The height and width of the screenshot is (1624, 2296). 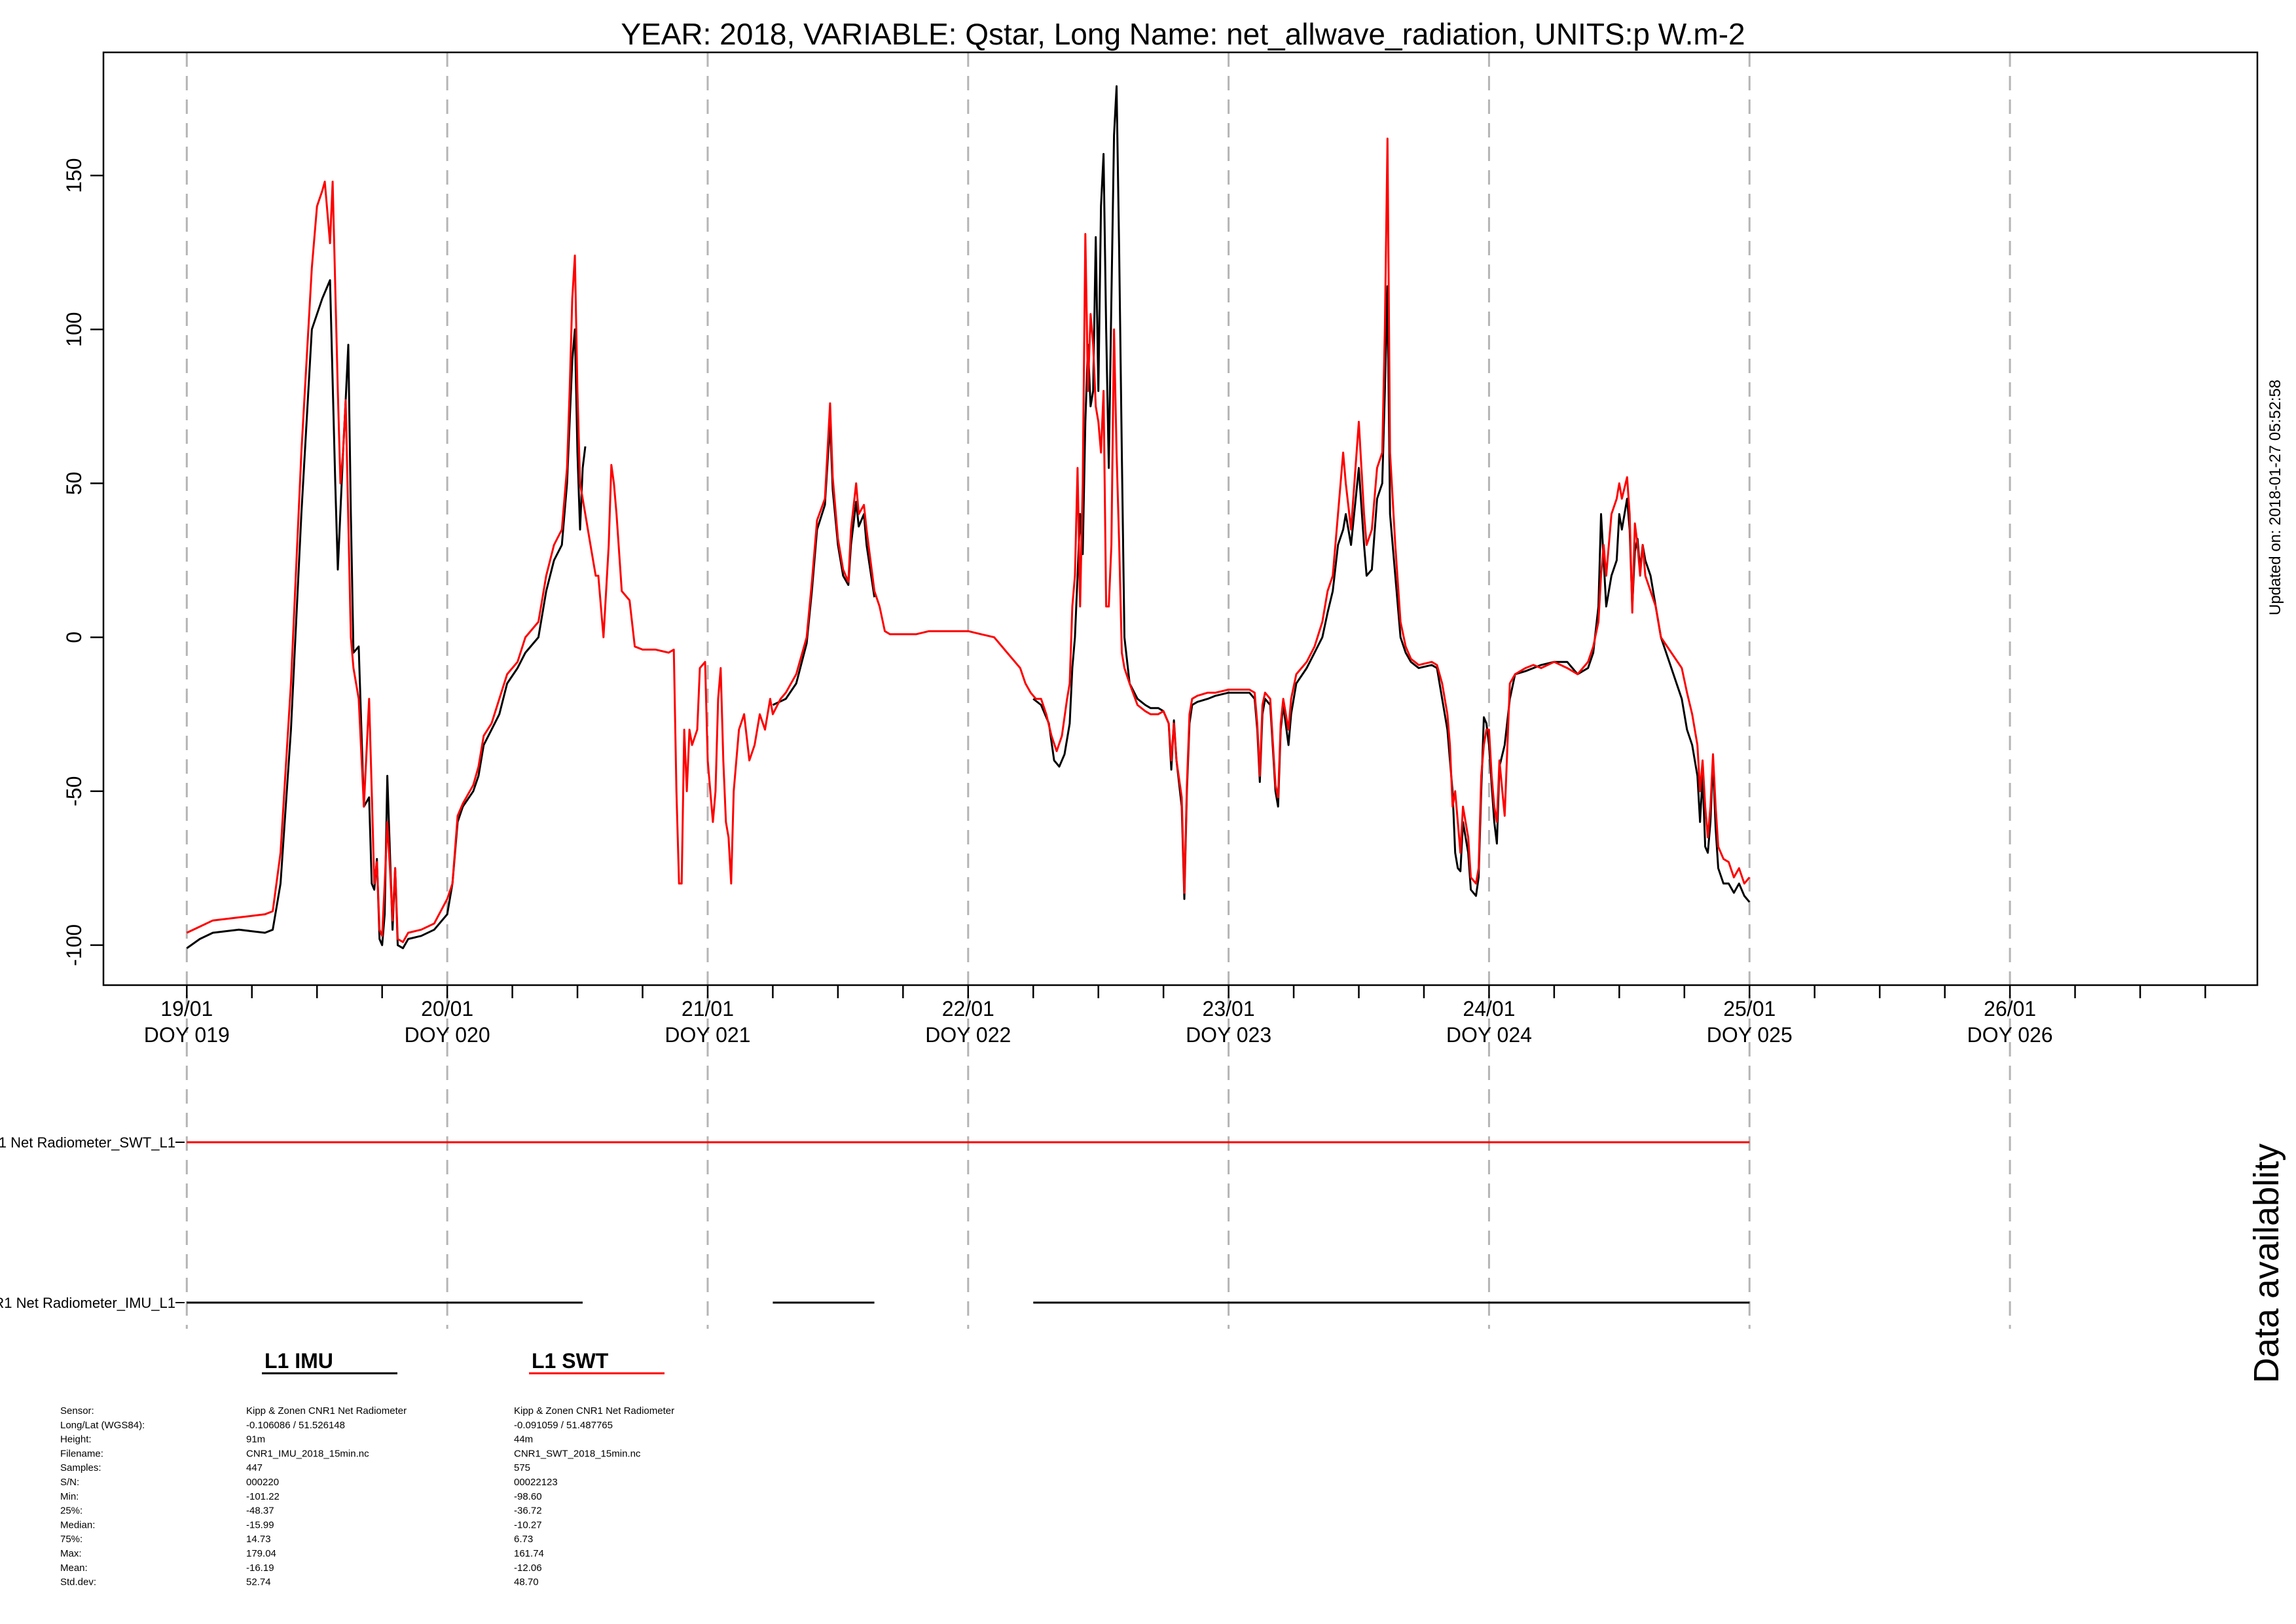 What do you see at coordinates (260, 1524) in the screenshot?
I see `metadata-value: -15.99` at bounding box center [260, 1524].